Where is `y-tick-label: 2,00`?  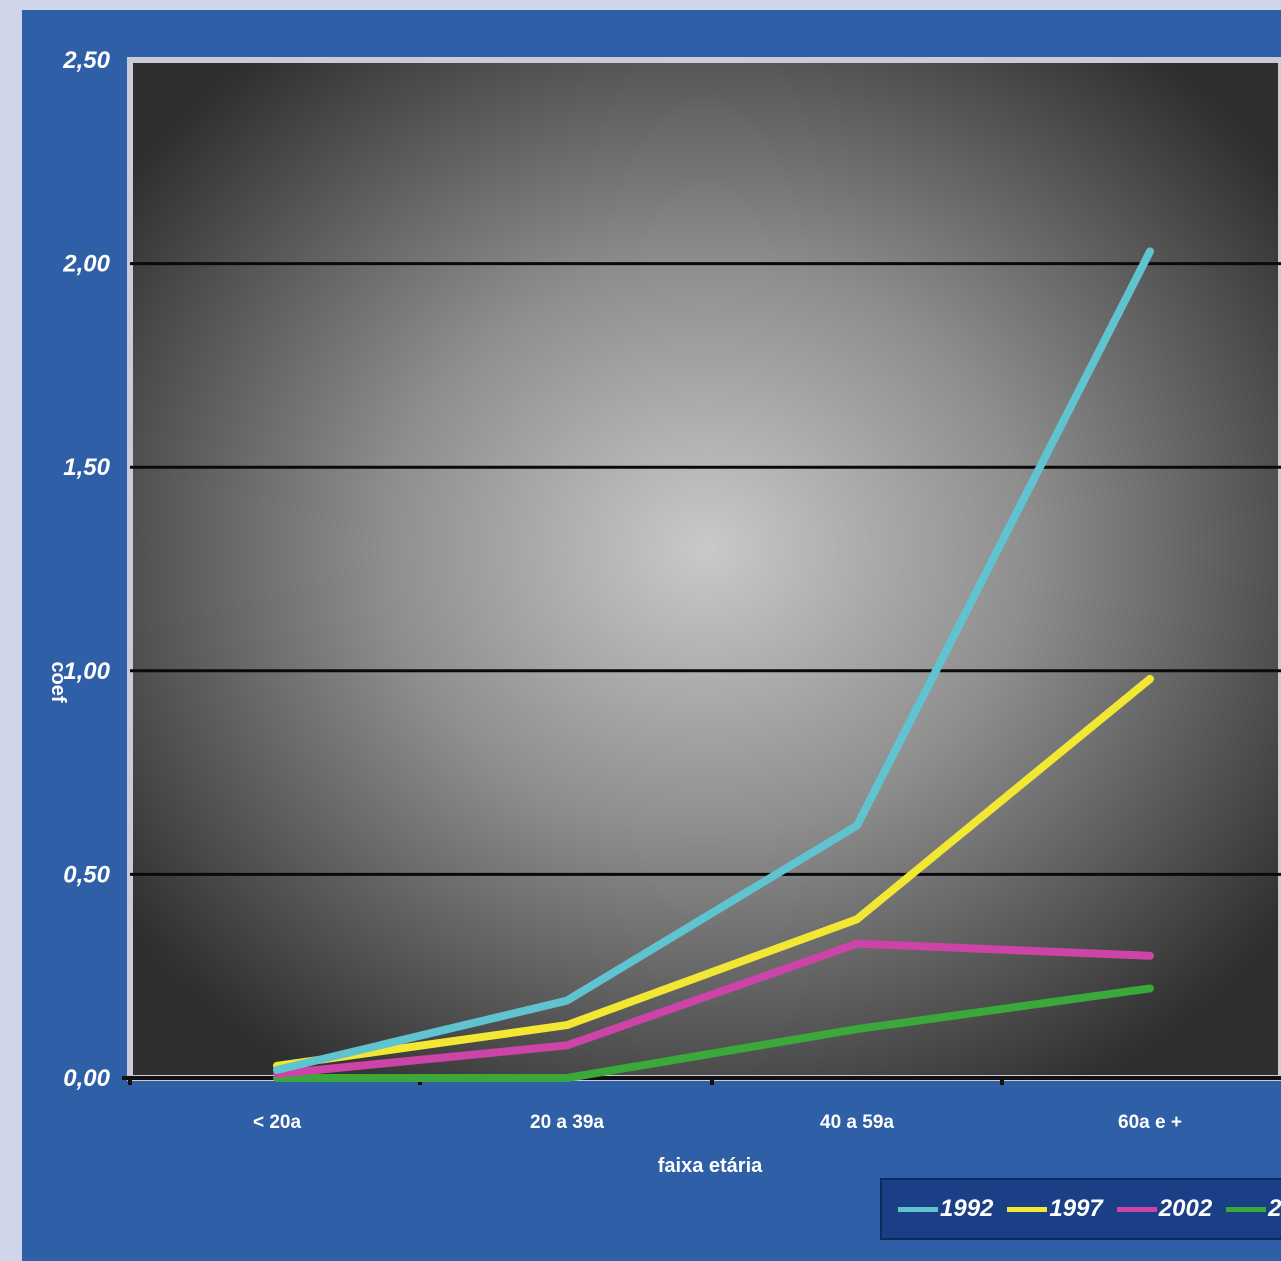
y-tick-label: 2,00 is located at coordinates (86, 264).